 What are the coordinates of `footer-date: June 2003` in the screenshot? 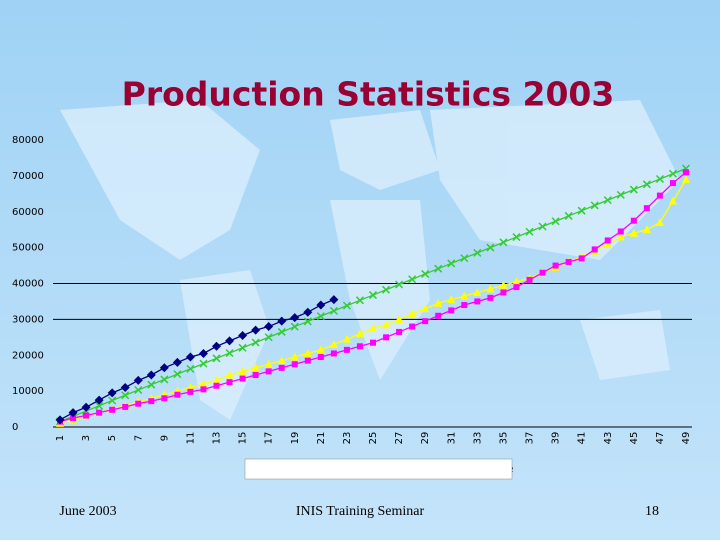 It's located at (87, 511).